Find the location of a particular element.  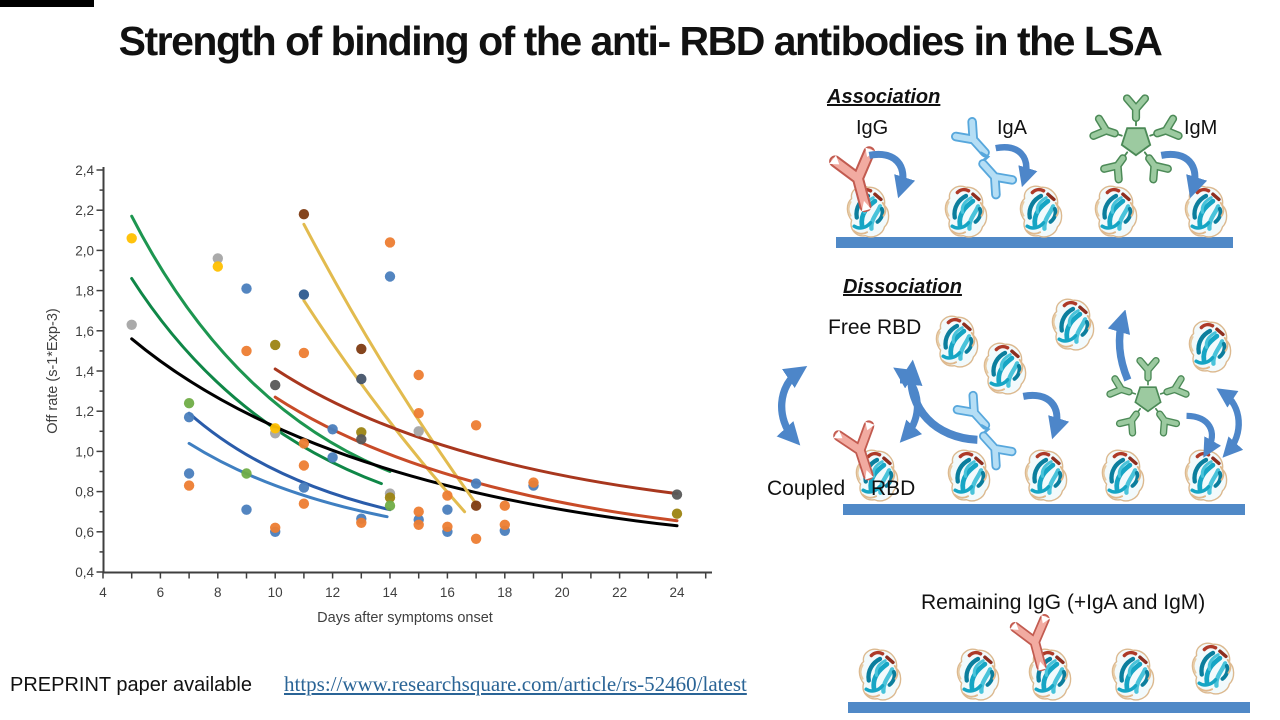

remaining-diagram is located at coordinates (1049, 650).